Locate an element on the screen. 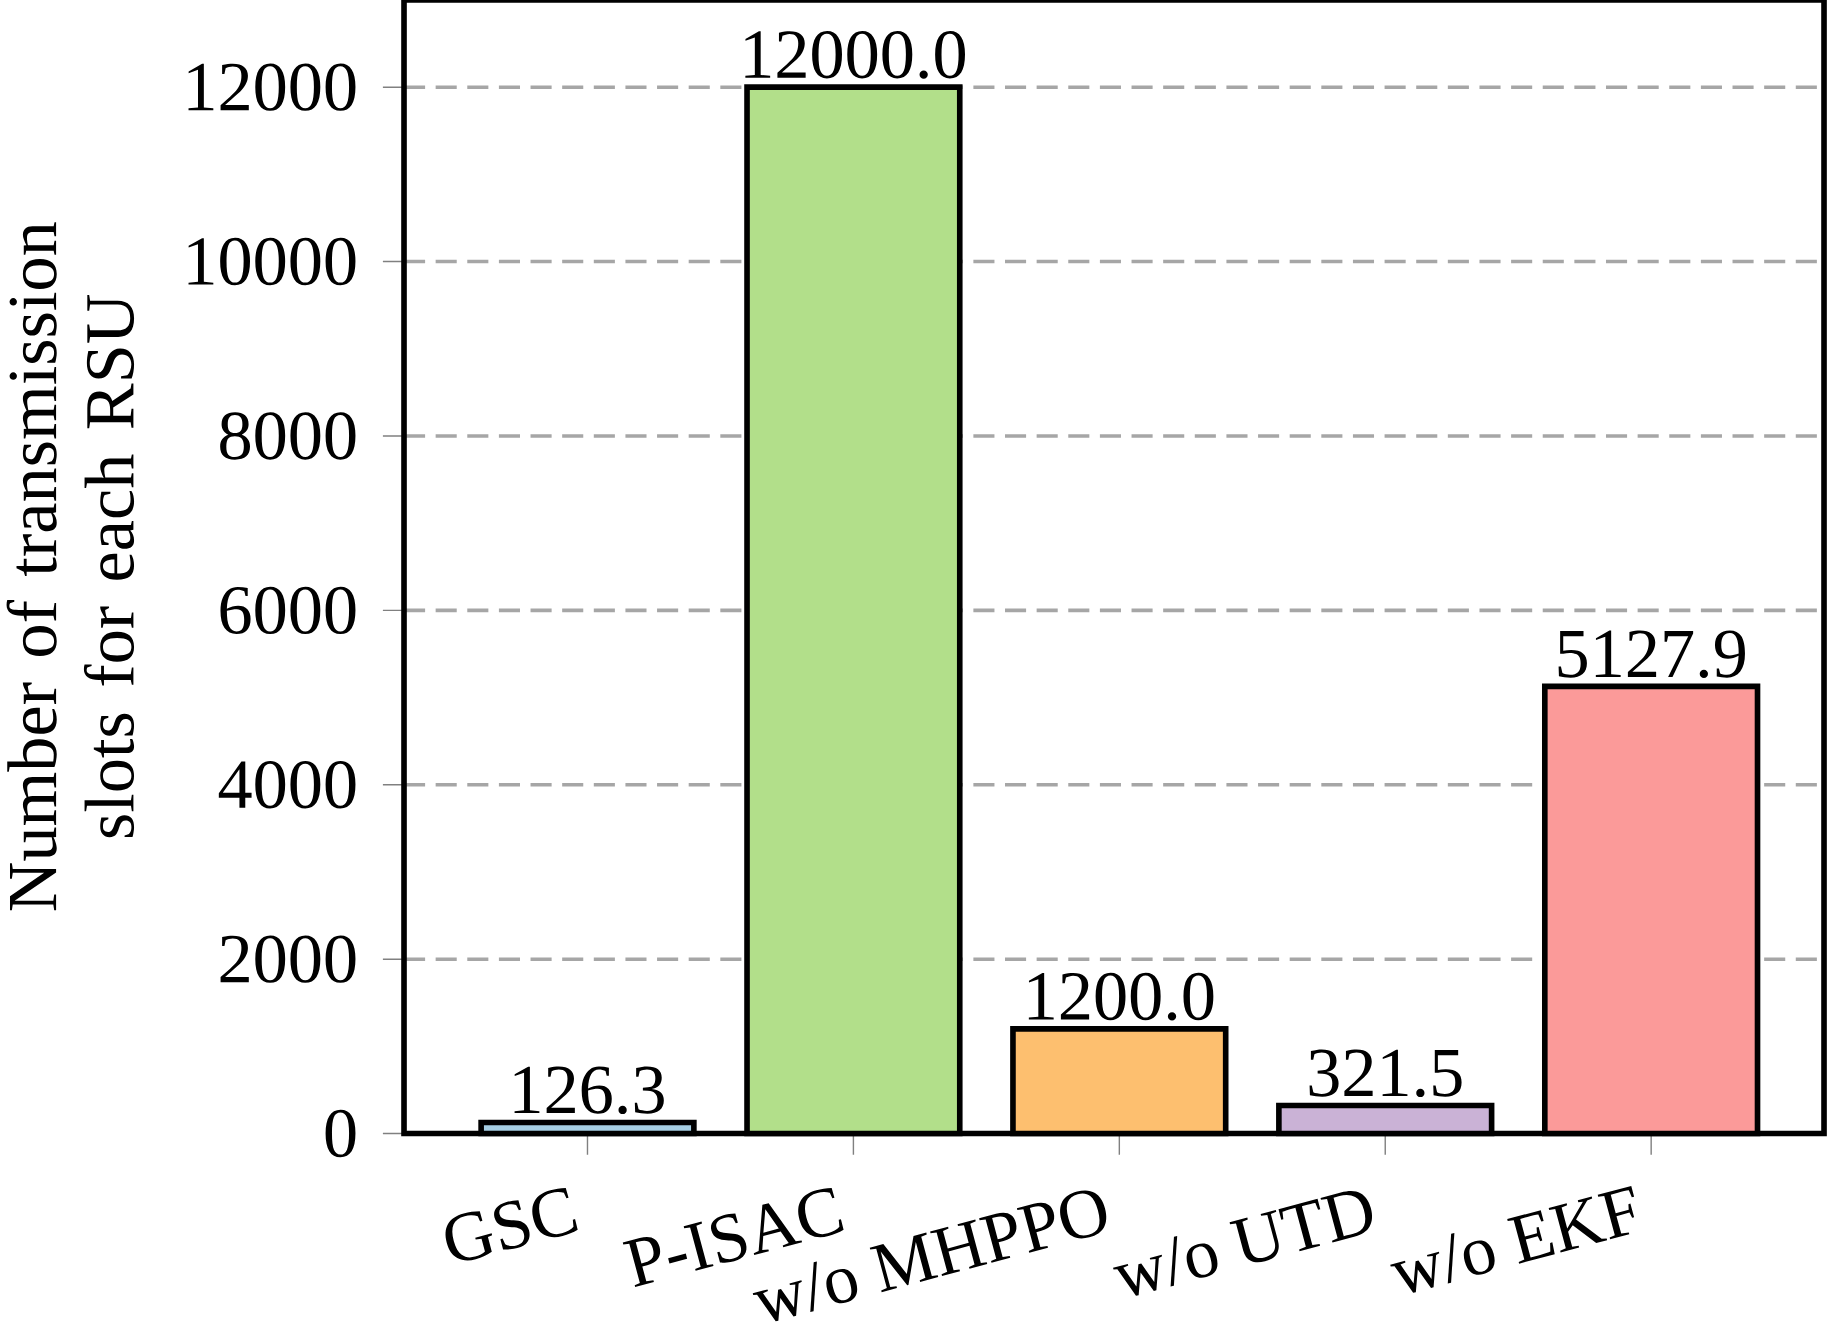 This screenshot has height=1329, width=1828. data-label: 12000.0 is located at coordinates (855, 55).